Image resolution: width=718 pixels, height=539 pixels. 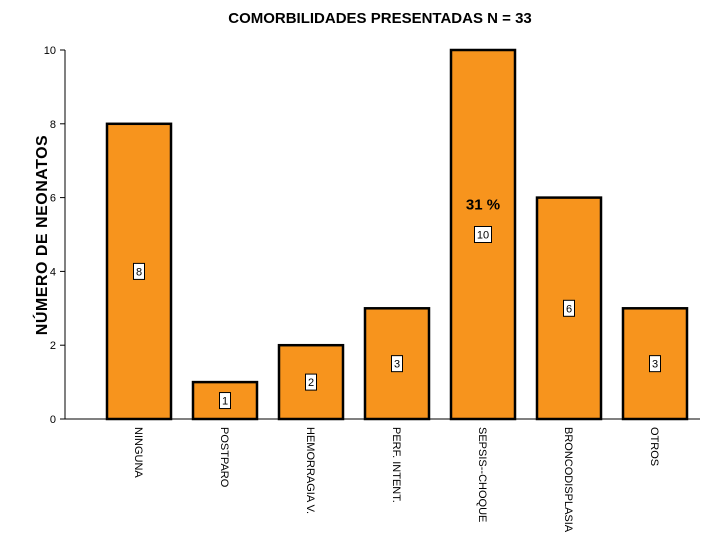 I want to click on category-label: HEMORRAGIA V., so click(x=310, y=470).